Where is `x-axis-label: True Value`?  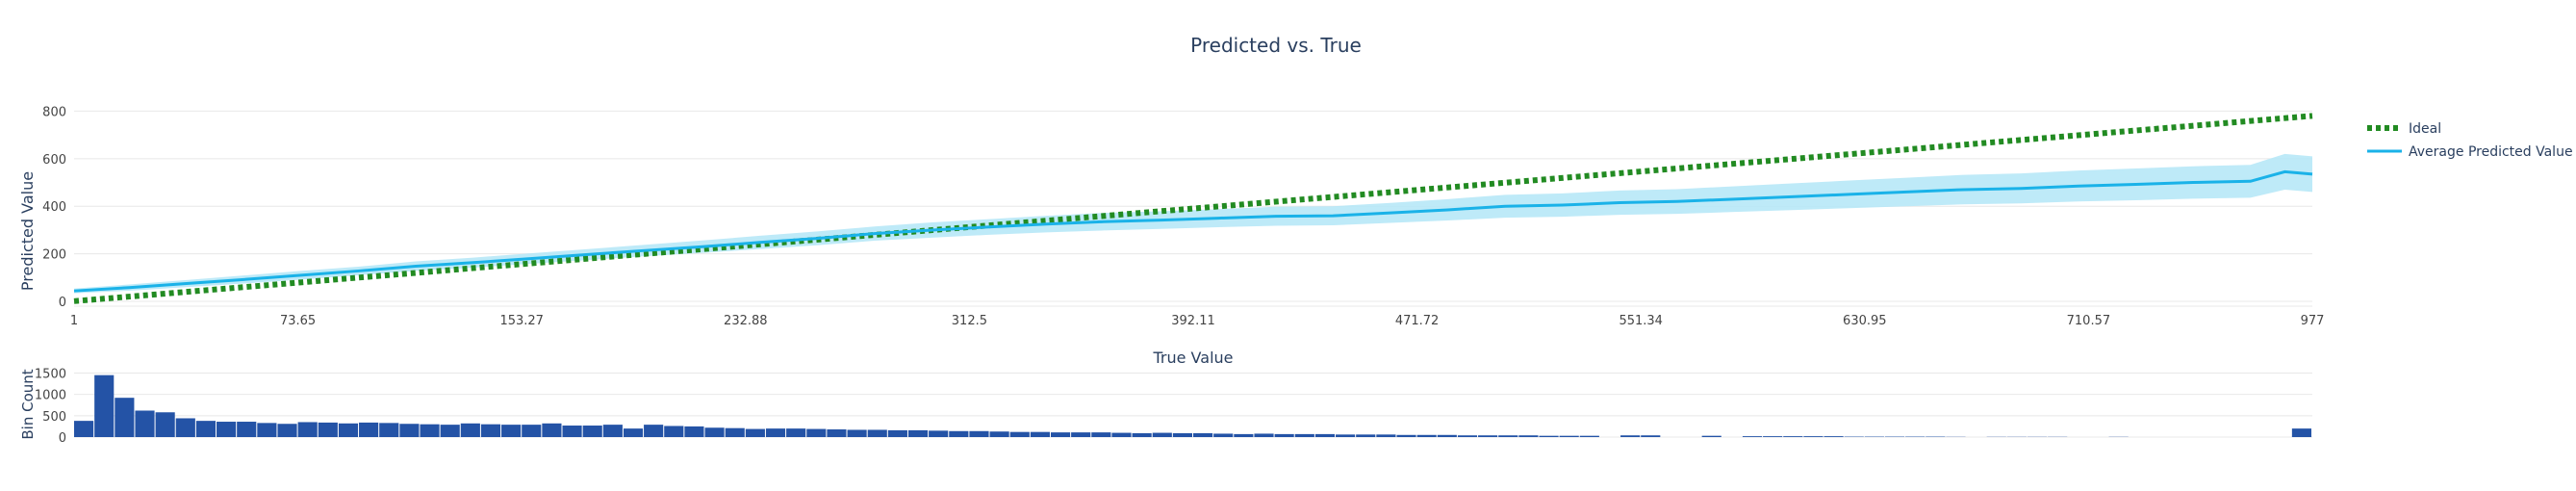 x-axis-label: True Value is located at coordinates (1192, 358).